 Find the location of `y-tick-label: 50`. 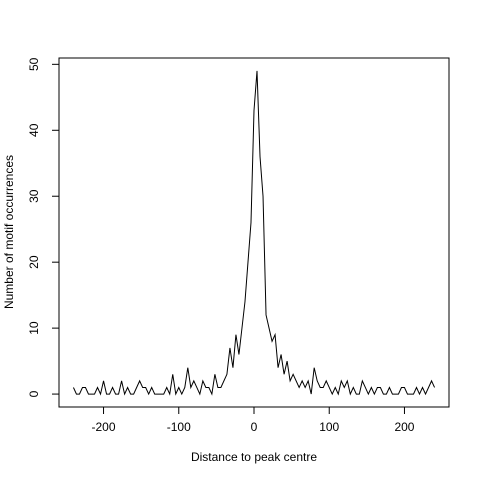

y-tick-label: 50 is located at coordinates (34, 64).